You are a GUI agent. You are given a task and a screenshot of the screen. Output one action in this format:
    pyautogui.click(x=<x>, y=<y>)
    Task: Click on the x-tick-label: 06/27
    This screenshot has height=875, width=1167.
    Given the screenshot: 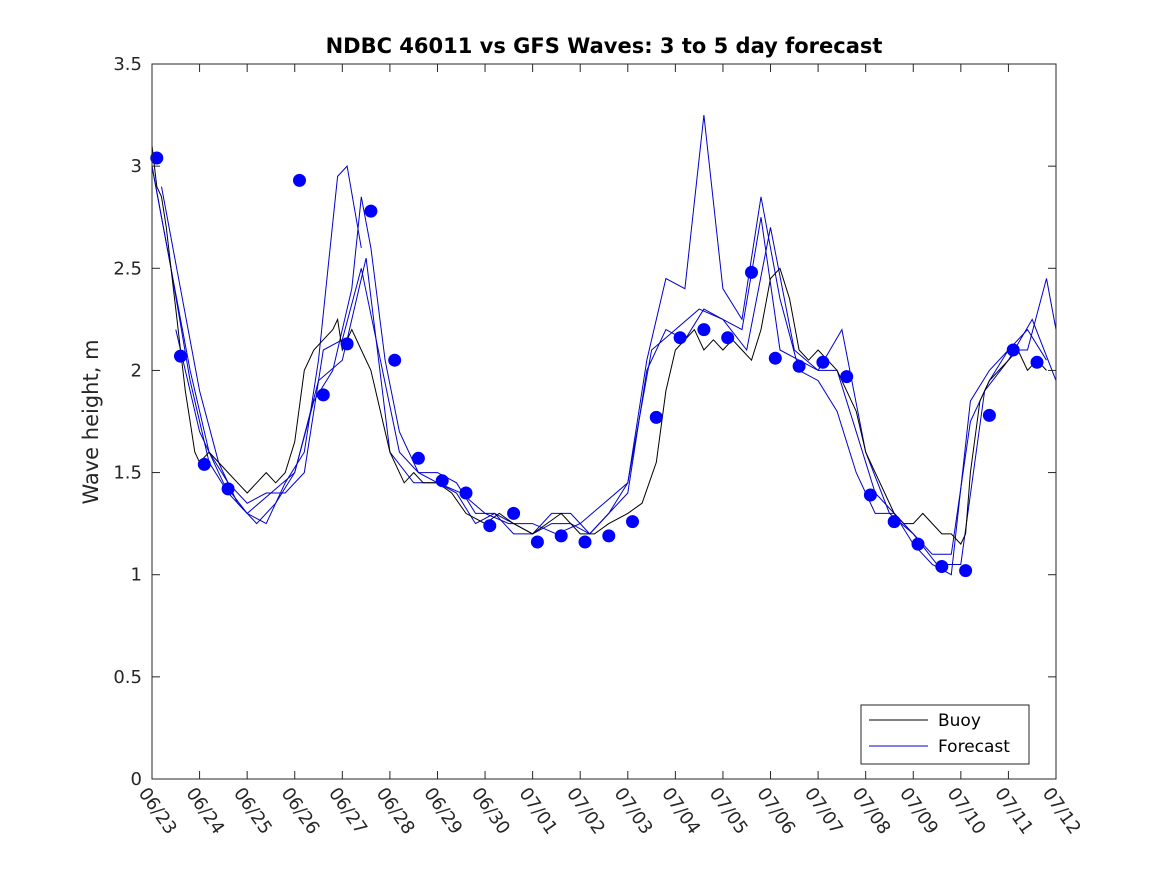 What is the action you would take?
    pyautogui.click(x=347, y=811)
    